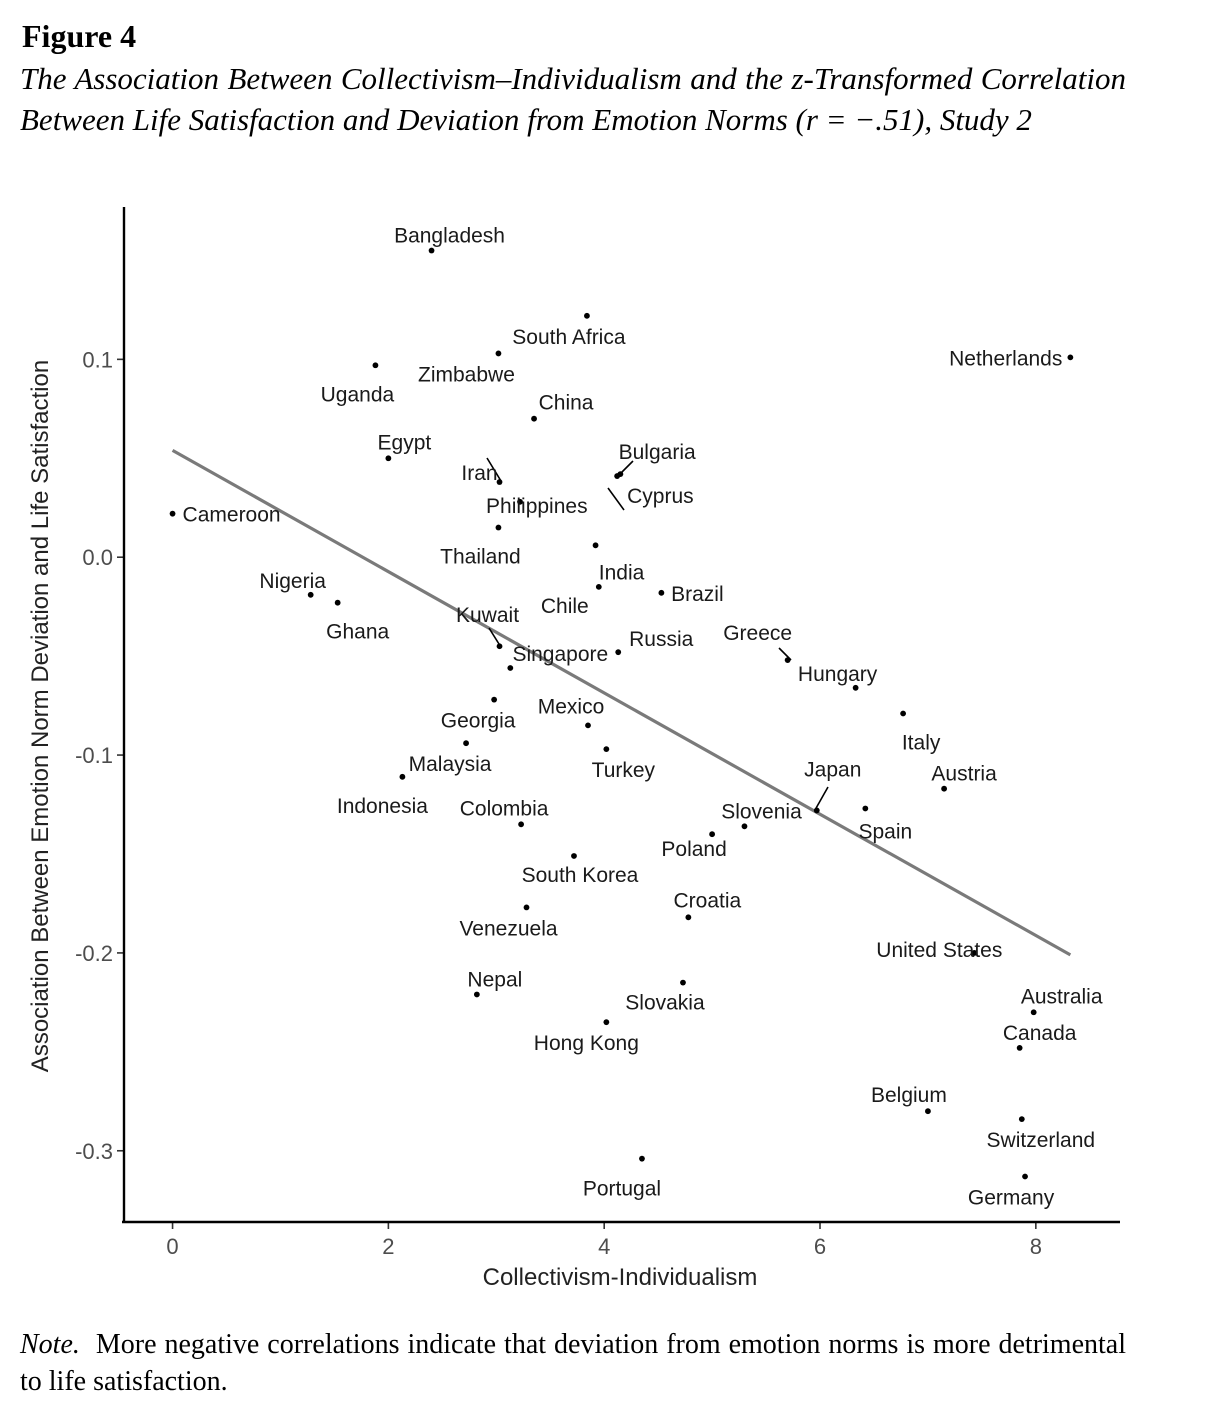  What do you see at coordinates (1041, 1140) in the screenshot?
I see `point-label-switzerland: Switzerland` at bounding box center [1041, 1140].